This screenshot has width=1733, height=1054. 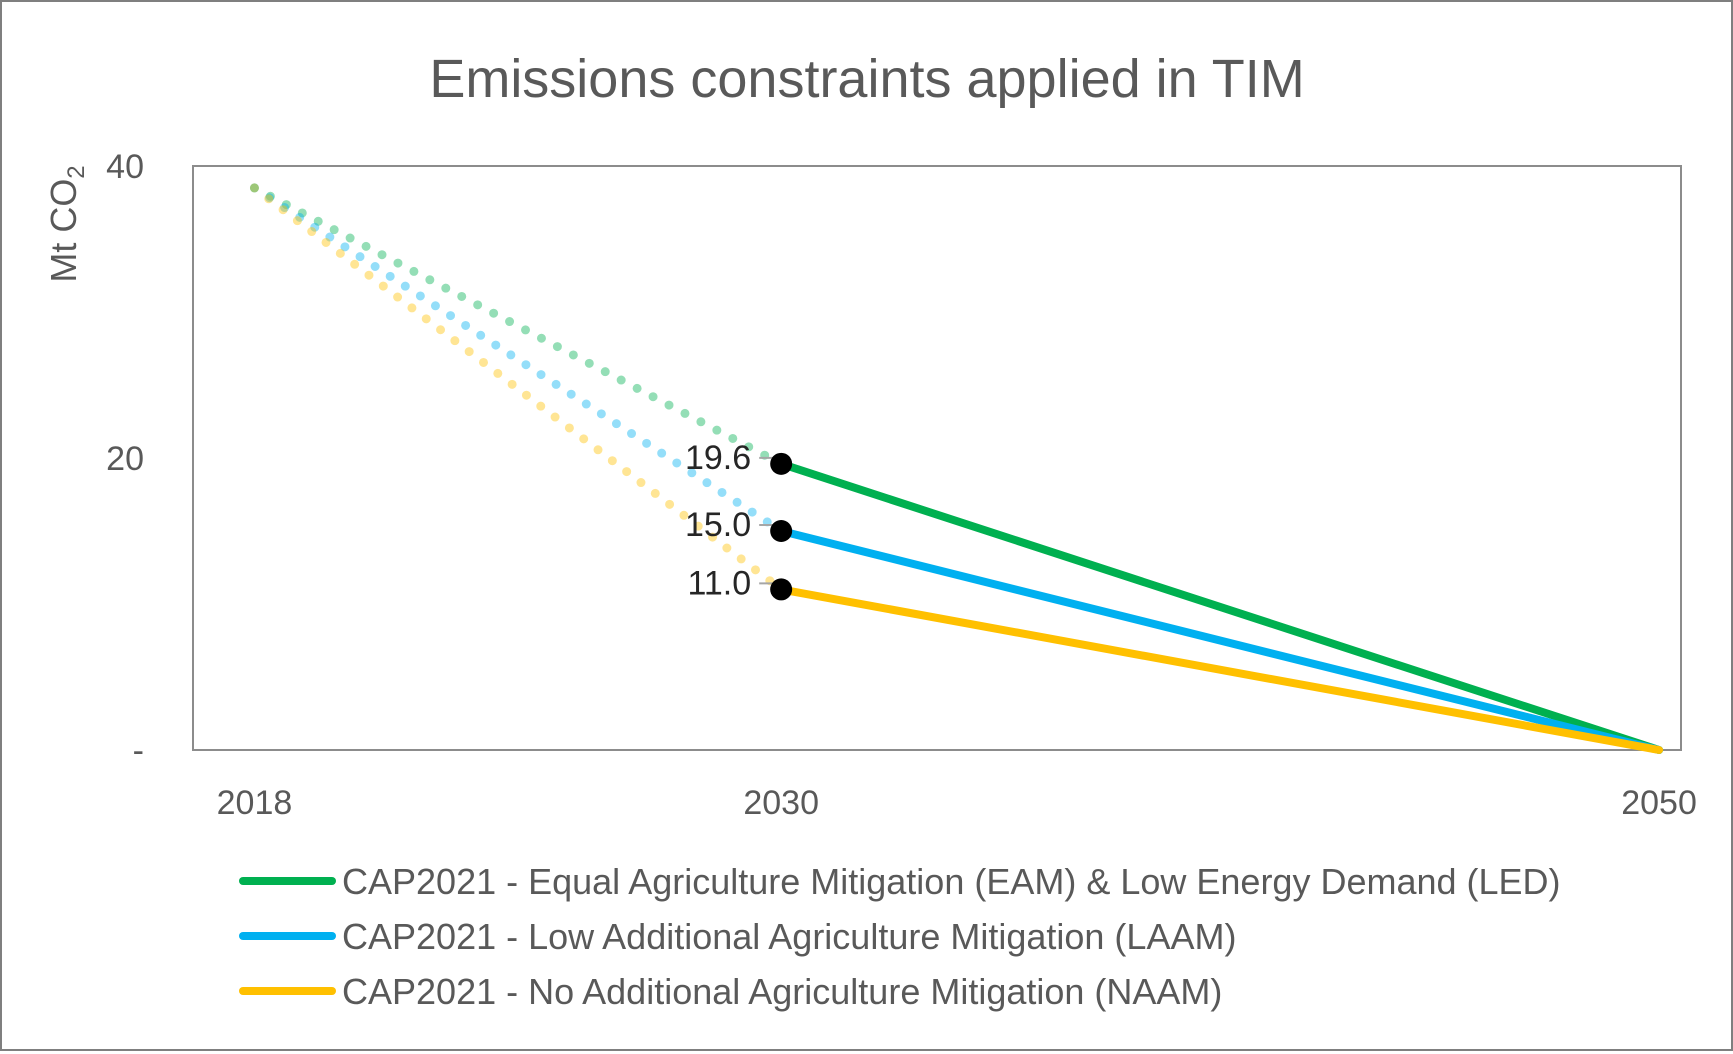 I want to click on y-tick-label: 20, so click(x=125, y=459).